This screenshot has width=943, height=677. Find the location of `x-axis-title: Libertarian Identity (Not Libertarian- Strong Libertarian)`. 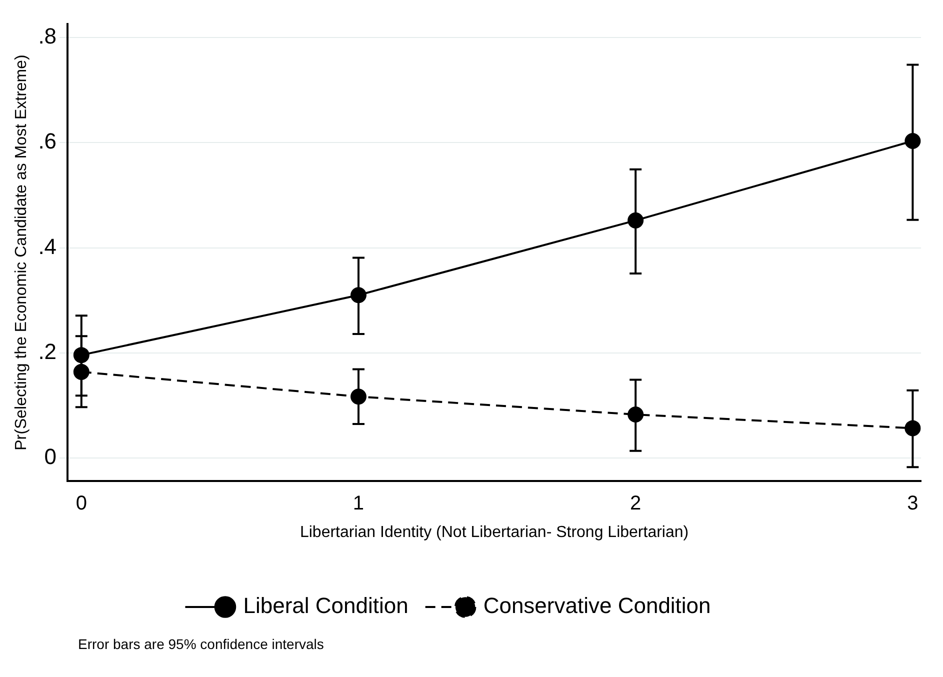

x-axis-title: Libertarian Identity (Not Libertarian- Strong Libertarian) is located at coordinates (494, 532).